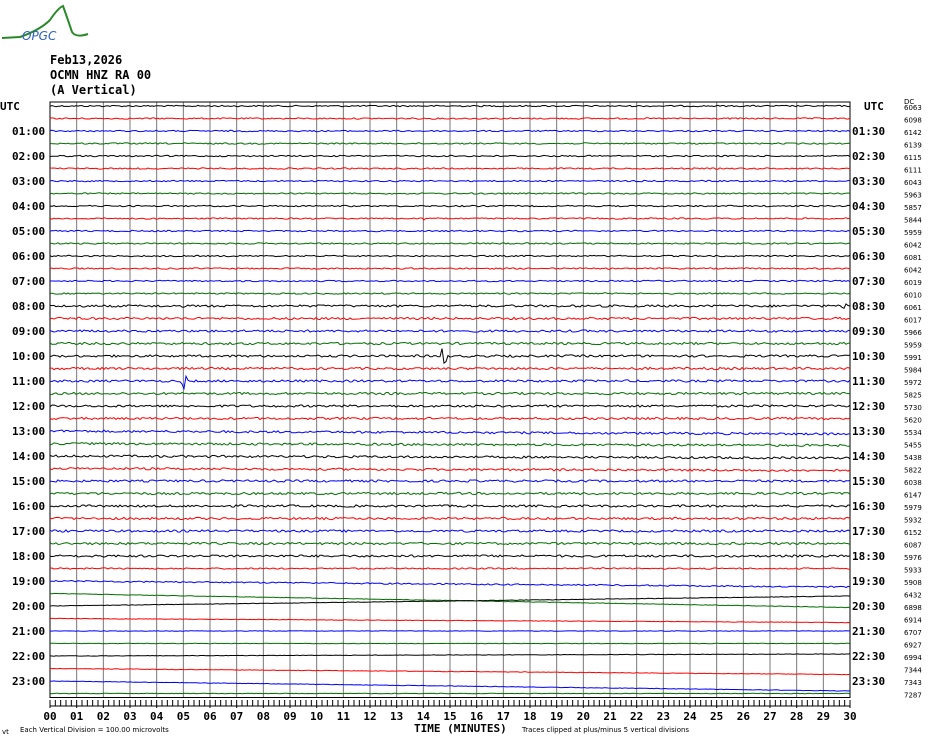 Image resolution: width=930 pixels, height=744 pixels. Describe the element at coordinates (583, 716) in the screenshot. I see `x-tick-label: 20` at that location.